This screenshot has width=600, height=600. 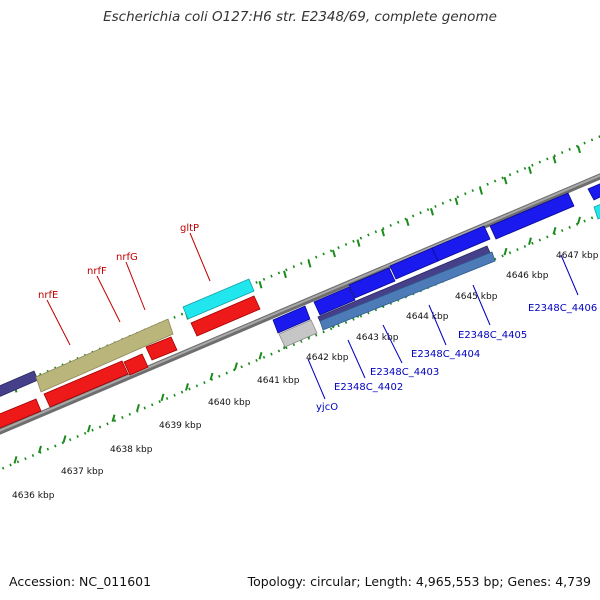 I want to click on gene-label-nrfG: nrfG, so click(x=127, y=257).